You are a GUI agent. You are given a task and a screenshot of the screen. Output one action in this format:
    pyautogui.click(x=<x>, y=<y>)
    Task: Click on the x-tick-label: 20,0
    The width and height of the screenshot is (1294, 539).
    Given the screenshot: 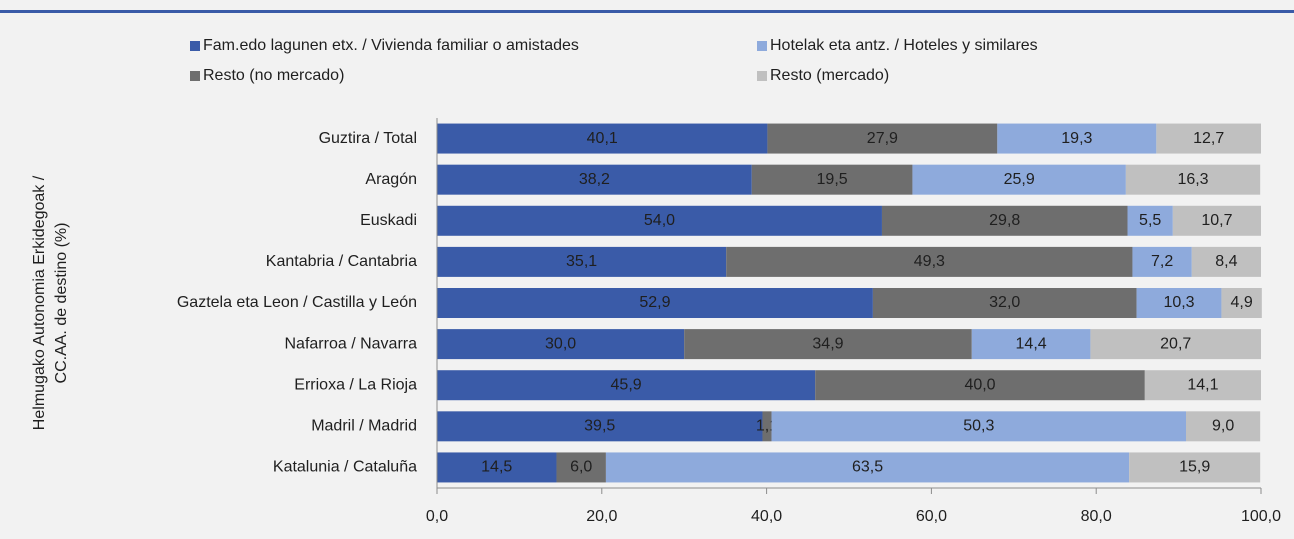 What is the action you would take?
    pyautogui.click(x=601, y=516)
    